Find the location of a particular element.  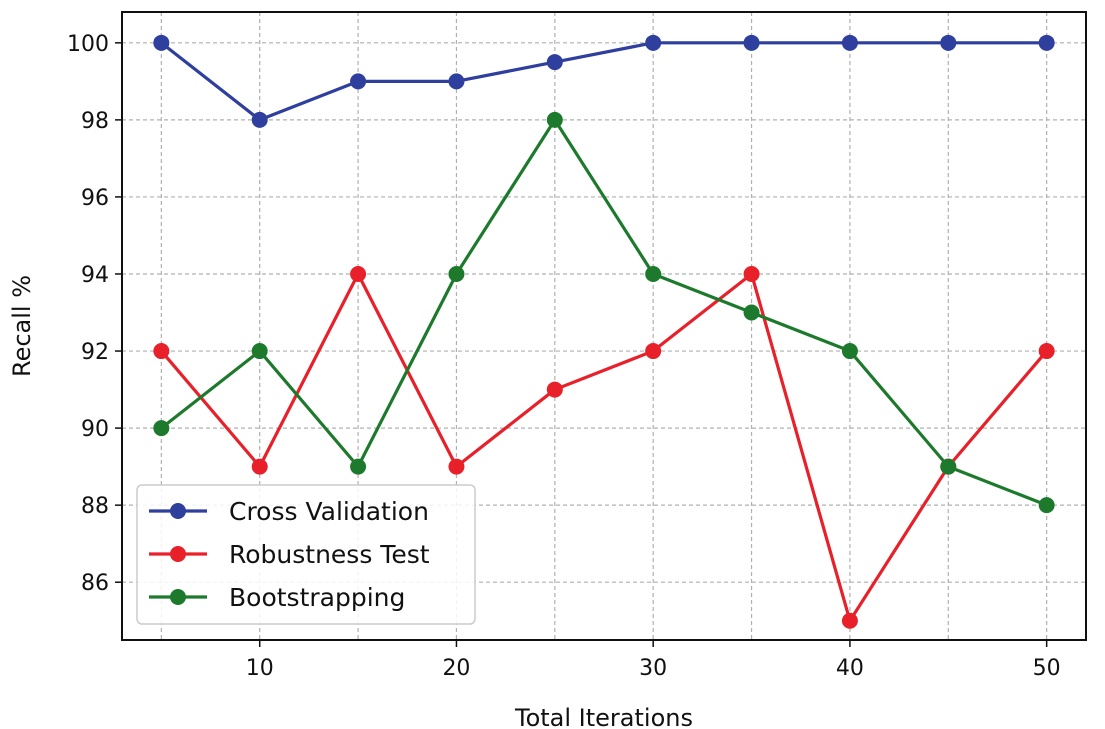

y-tick-label: 92 is located at coordinates (95, 352).